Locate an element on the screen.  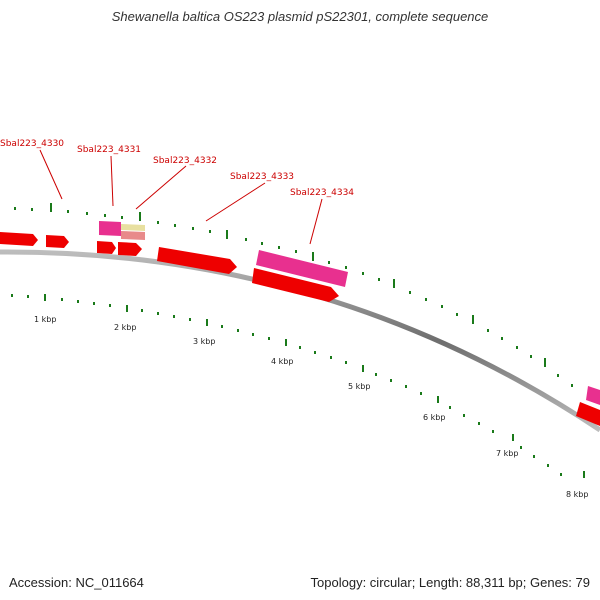
gene-arrow-c is located at coordinates (197, 260).